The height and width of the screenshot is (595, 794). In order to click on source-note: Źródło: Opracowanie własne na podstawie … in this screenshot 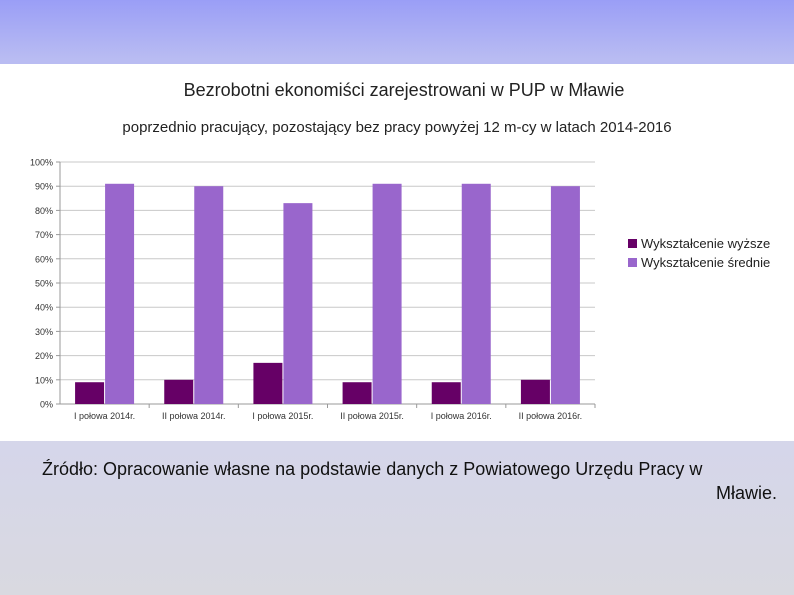, I will do `click(403, 481)`.